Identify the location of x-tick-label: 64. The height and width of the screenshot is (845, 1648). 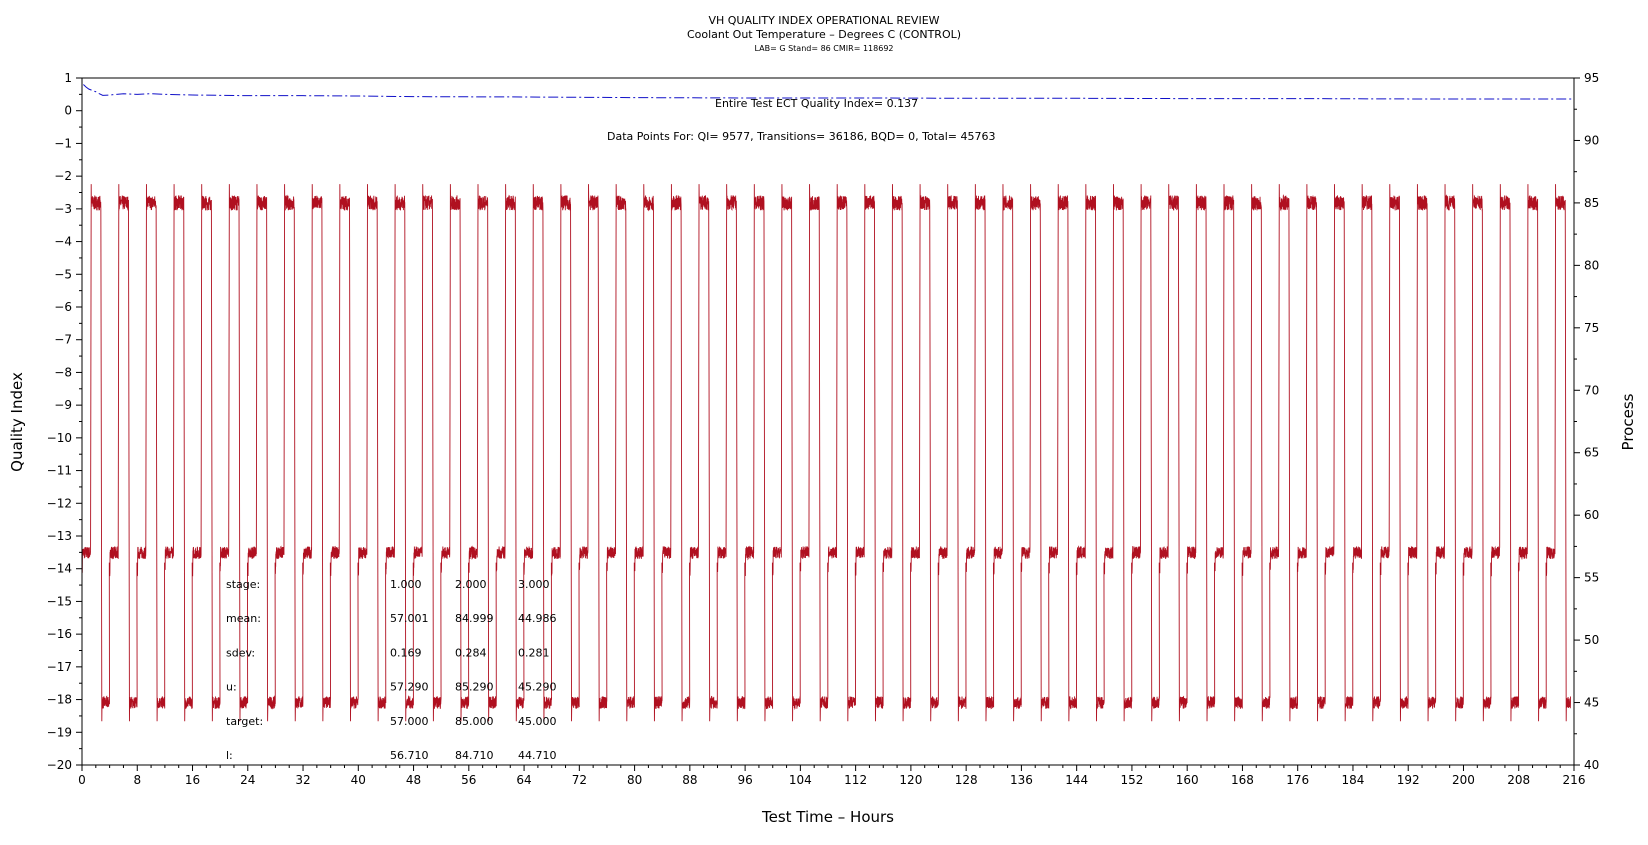
(523, 780).